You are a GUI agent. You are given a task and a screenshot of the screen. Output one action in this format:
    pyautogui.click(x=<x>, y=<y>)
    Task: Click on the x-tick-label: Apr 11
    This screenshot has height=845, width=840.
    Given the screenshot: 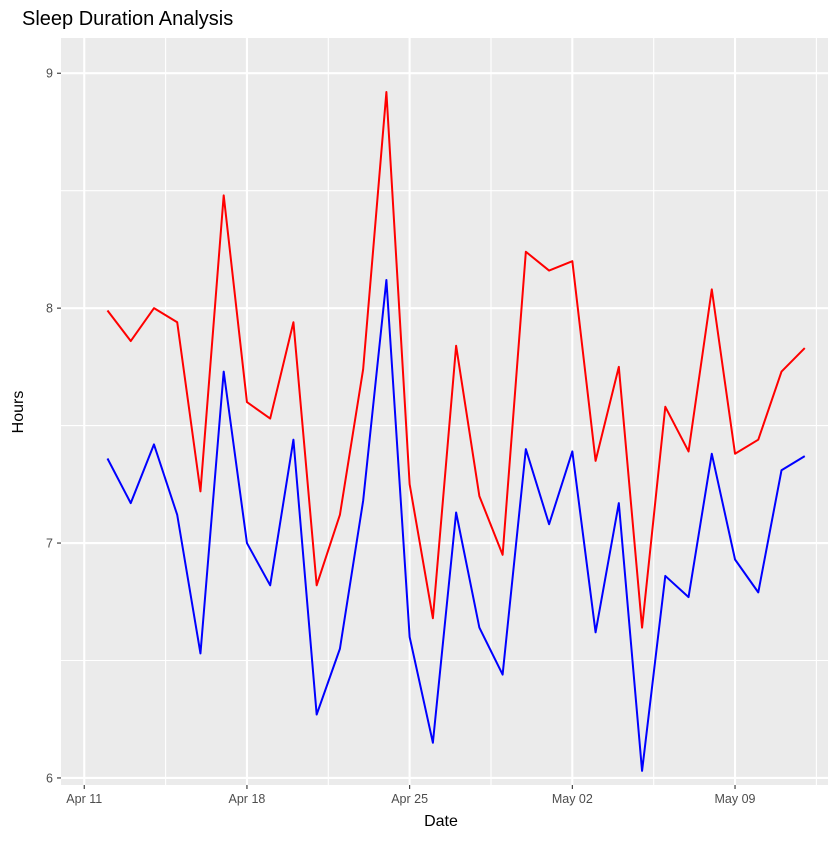 What is the action you would take?
    pyautogui.click(x=84, y=799)
    